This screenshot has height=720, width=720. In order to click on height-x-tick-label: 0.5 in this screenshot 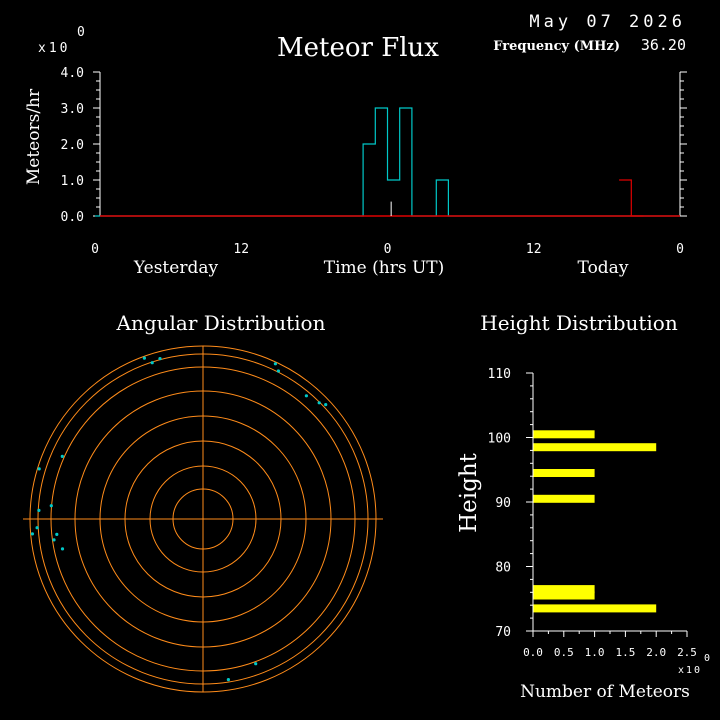, I will do `click(564, 652)`.